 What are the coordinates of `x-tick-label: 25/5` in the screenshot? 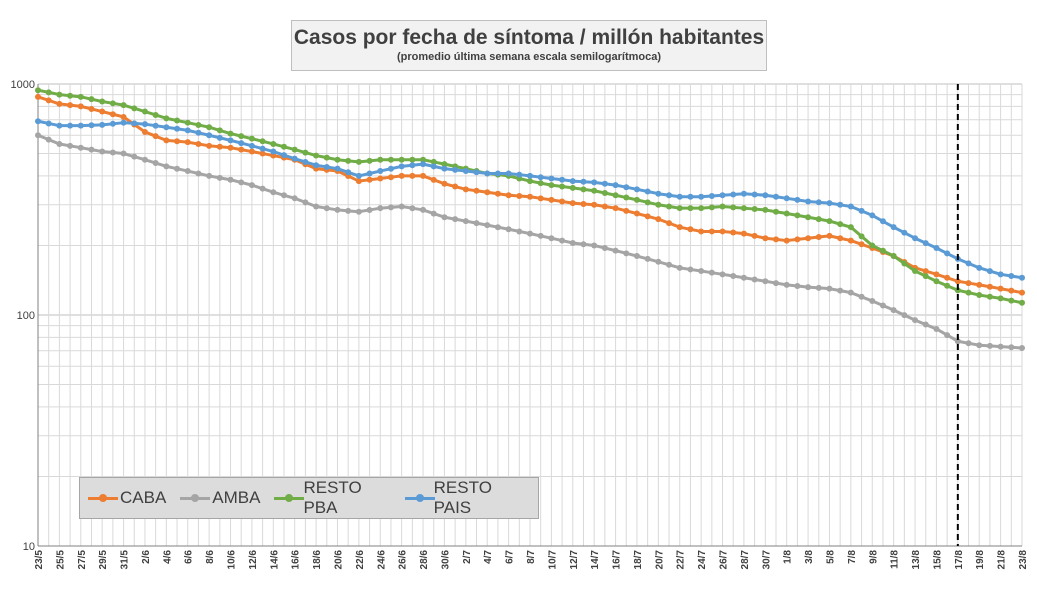 It's located at (60, 560).